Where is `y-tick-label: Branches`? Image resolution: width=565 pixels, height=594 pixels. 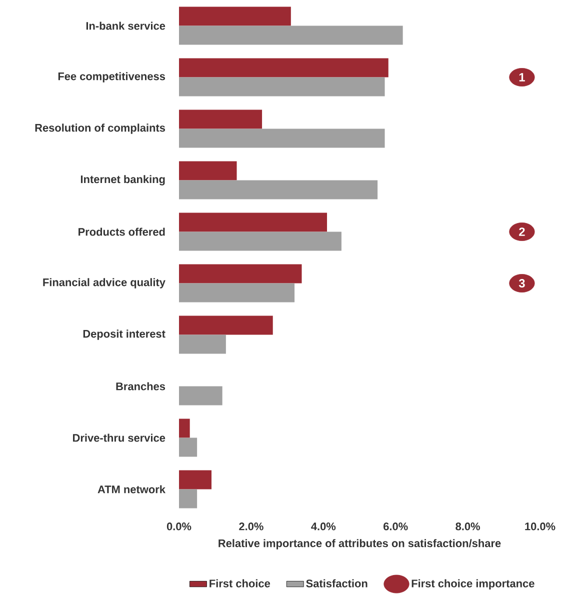
y-tick-label: Branches is located at coordinates (141, 386).